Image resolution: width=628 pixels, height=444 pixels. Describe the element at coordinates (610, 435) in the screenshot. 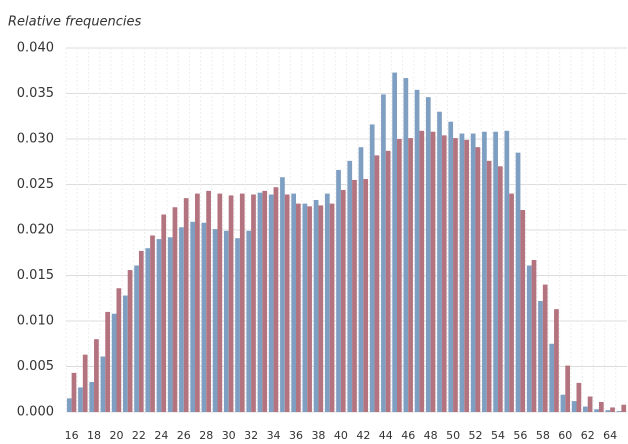

I see `x-tick-label: 64` at that location.